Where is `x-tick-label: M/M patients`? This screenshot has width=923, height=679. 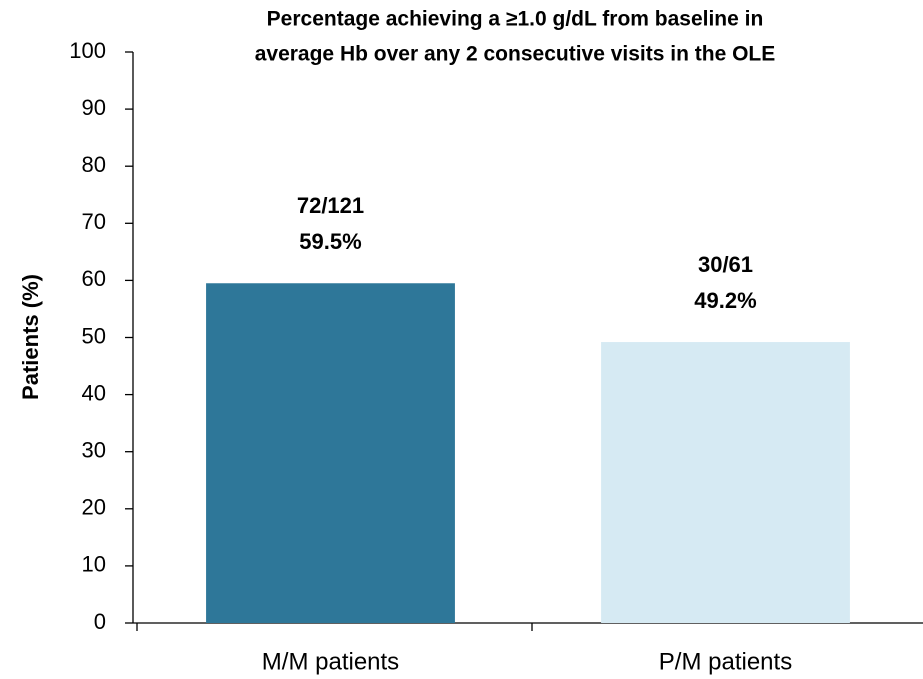
x-tick-label: M/M patients is located at coordinates (330, 661).